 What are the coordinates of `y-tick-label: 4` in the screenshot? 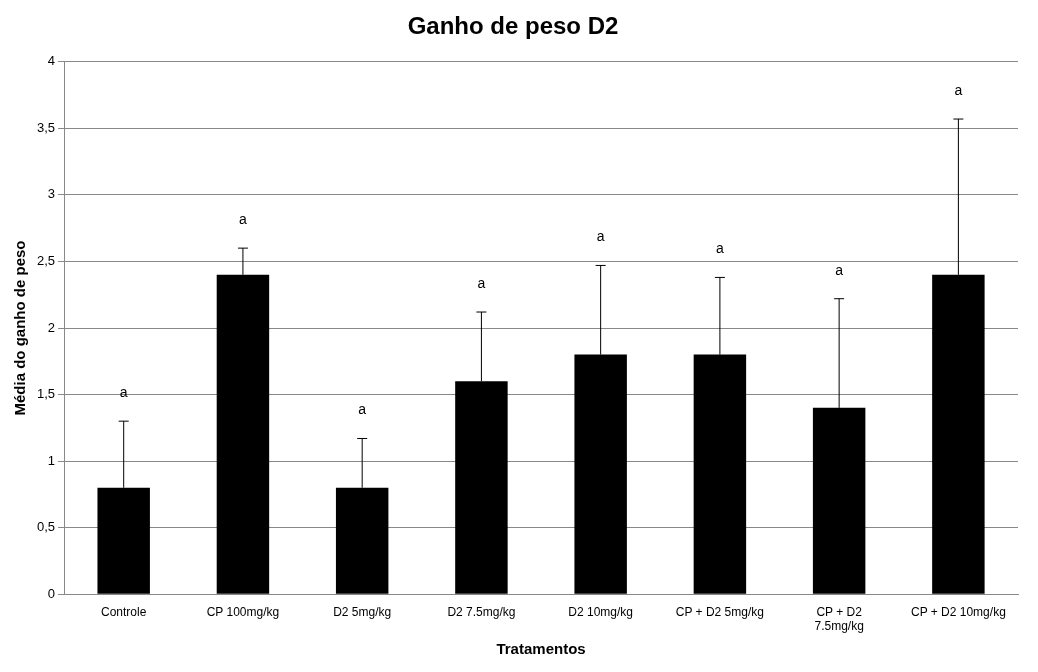 It's located at (51, 61).